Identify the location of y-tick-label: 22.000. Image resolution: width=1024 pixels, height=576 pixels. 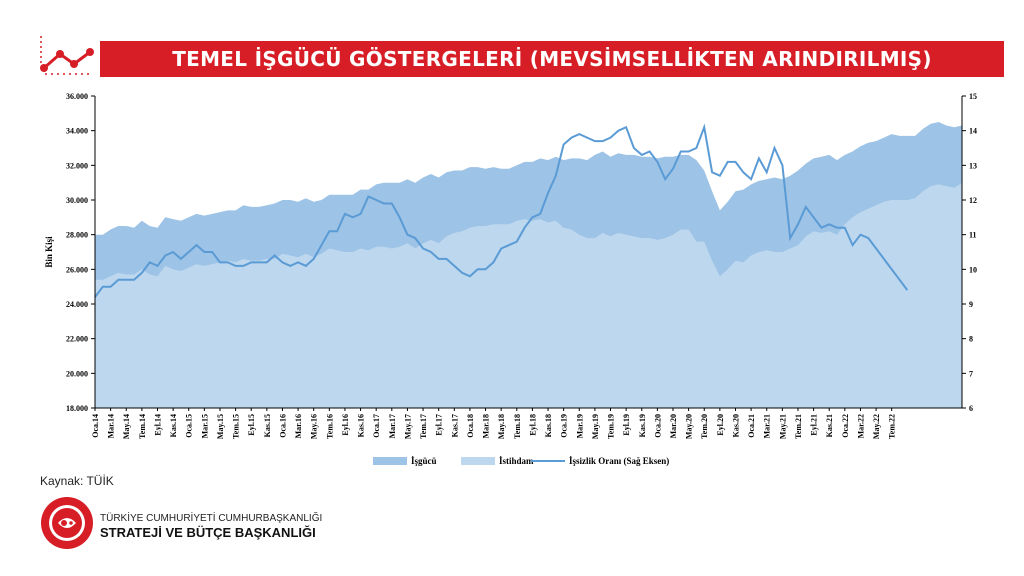
(77, 339).